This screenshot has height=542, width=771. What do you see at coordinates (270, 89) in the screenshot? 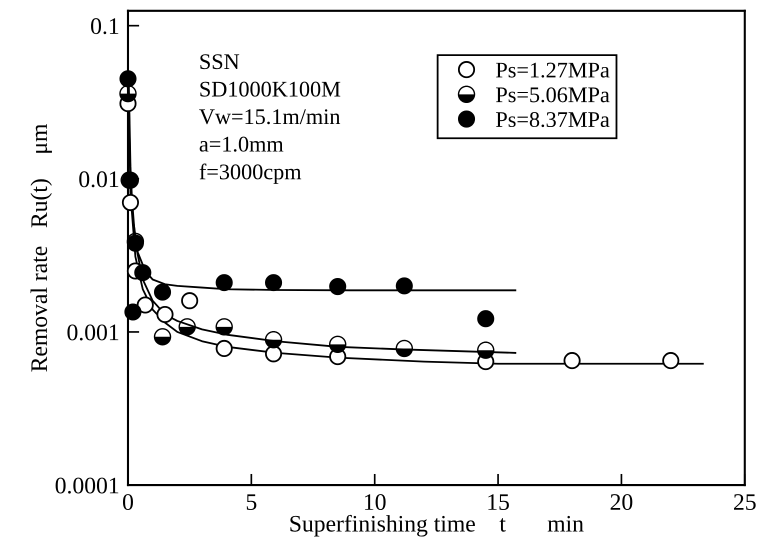
I see `annotation: SD1000K100M` at bounding box center [270, 89].